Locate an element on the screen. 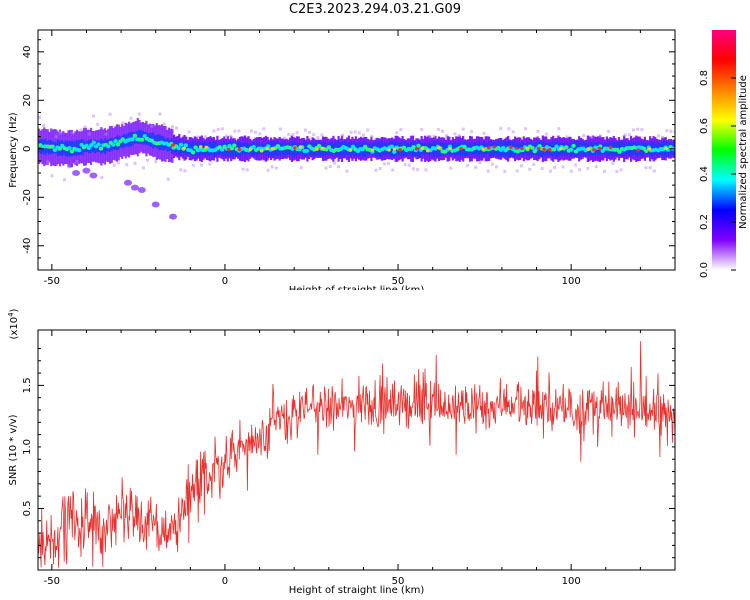 The image size is (750, 600). x-axis-label: Height of straight line (km) is located at coordinates (357, 287).